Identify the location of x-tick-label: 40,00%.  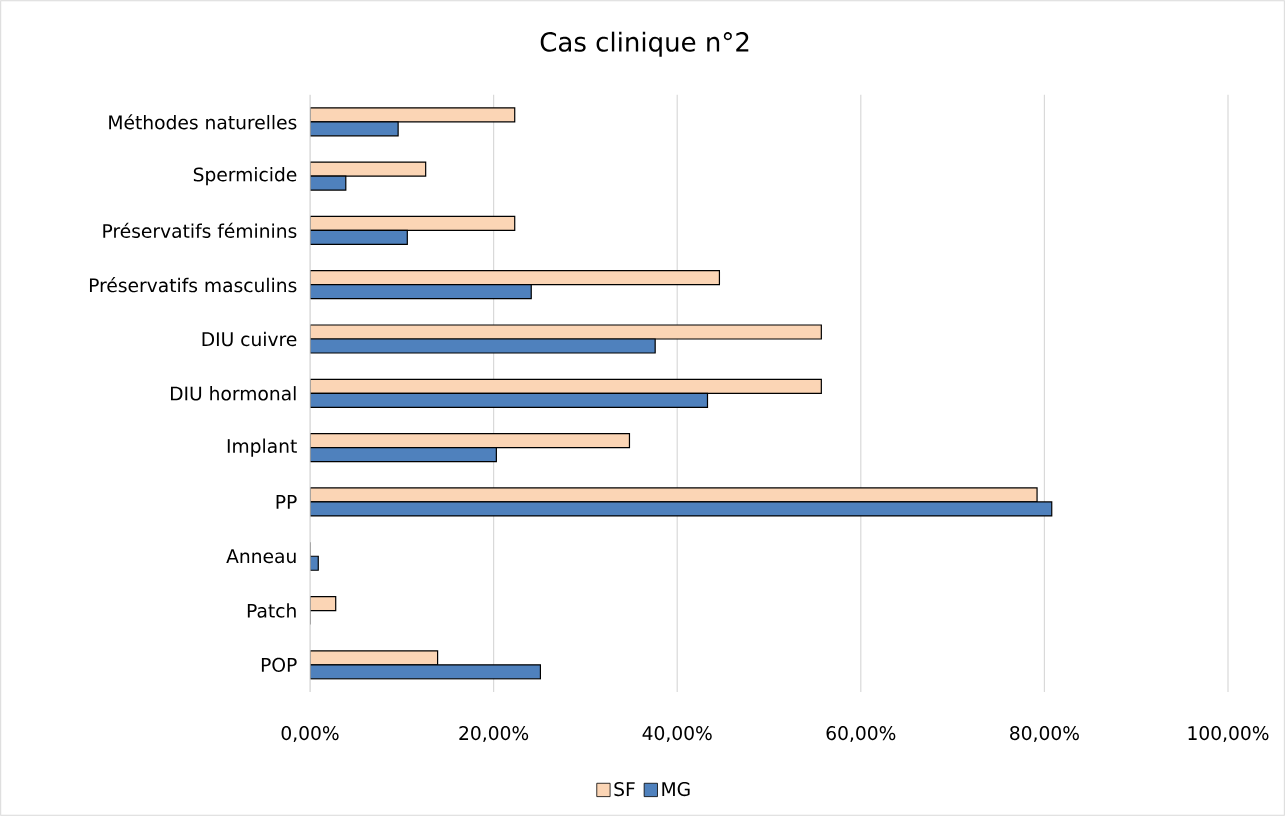
(677, 734).